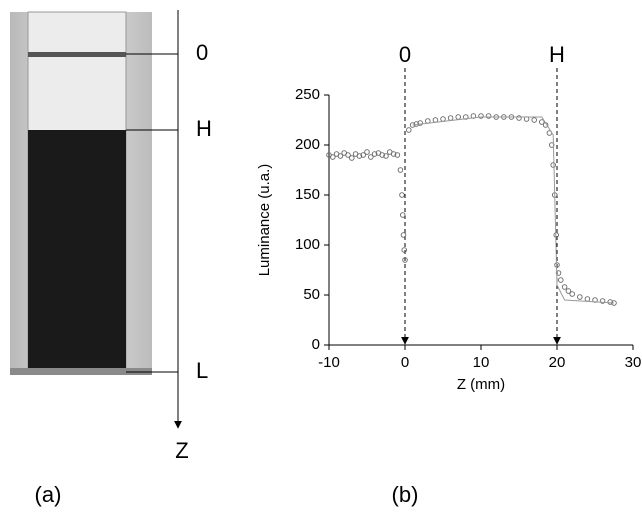 Image resolution: width=642 pixels, height=512 pixels. I want to click on y-tick-label: 0, so click(316, 344).